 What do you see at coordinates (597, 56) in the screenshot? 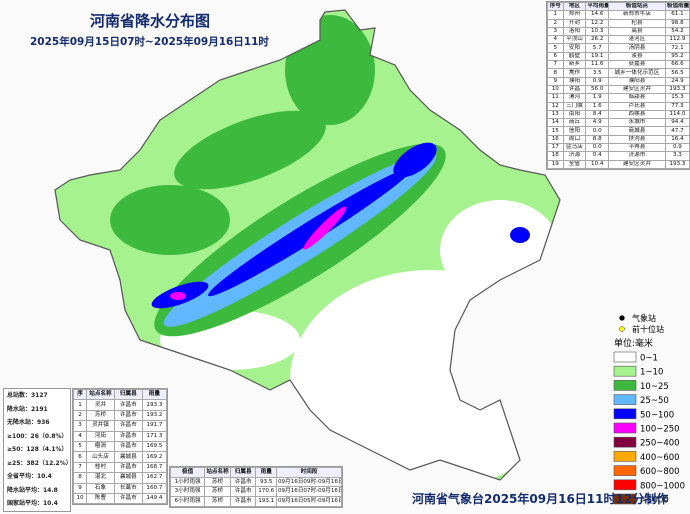
I see `cell: 19.1` at bounding box center [597, 56].